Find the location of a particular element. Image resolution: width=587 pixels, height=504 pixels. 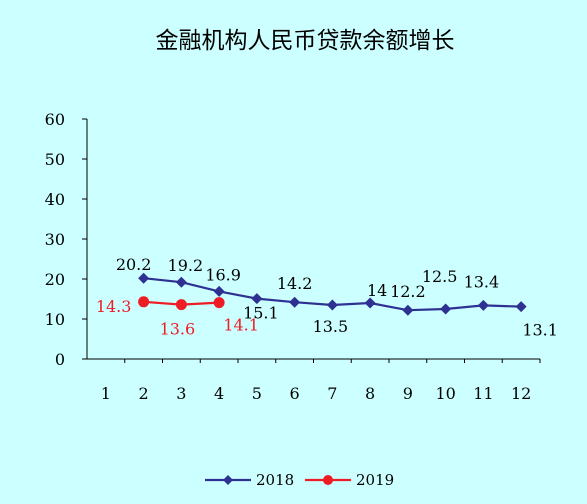

legend-label: 2018 is located at coordinates (275, 480).